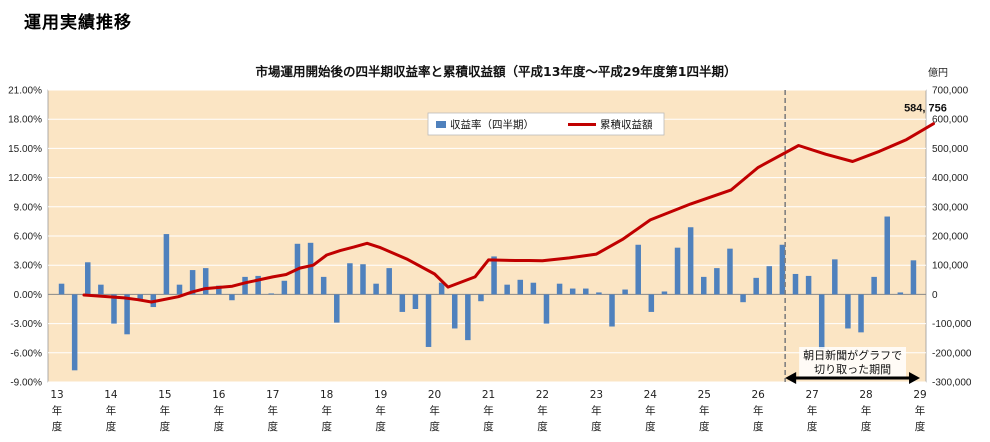 Image resolution: width=990 pixels, height=442 pixels. Describe the element at coordinates (852, 369) in the screenshot. I see `annotation-text-line2: 切り取った期間` at that location.